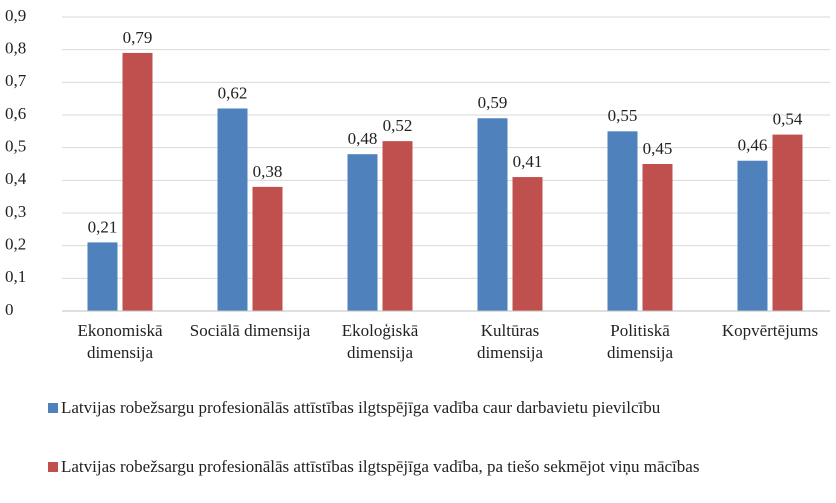 This screenshot has width=836, height=503. What do you see at coordinates (15, 15) in the screenshot?
I see `y-tick-label: 0,9` at bounding box center [15, 15].